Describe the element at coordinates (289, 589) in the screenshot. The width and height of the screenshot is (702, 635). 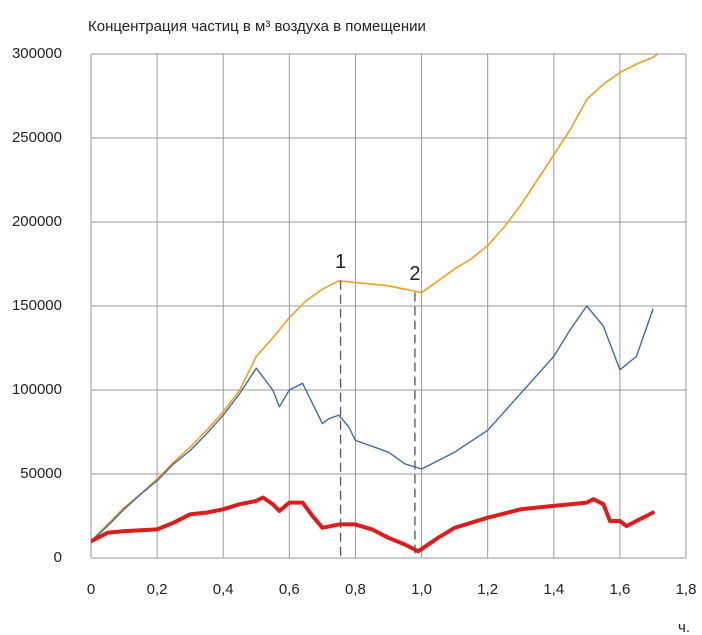
I see `x-tick-label: 0,6` at that location.